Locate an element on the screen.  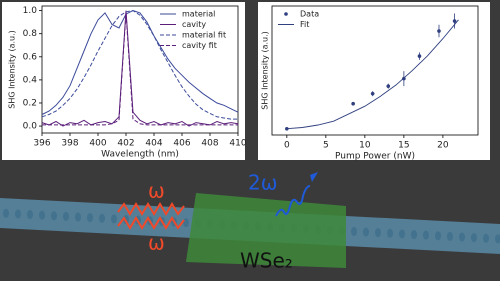
y-tick-label: 0.8 is located at coordinates (30, 34).